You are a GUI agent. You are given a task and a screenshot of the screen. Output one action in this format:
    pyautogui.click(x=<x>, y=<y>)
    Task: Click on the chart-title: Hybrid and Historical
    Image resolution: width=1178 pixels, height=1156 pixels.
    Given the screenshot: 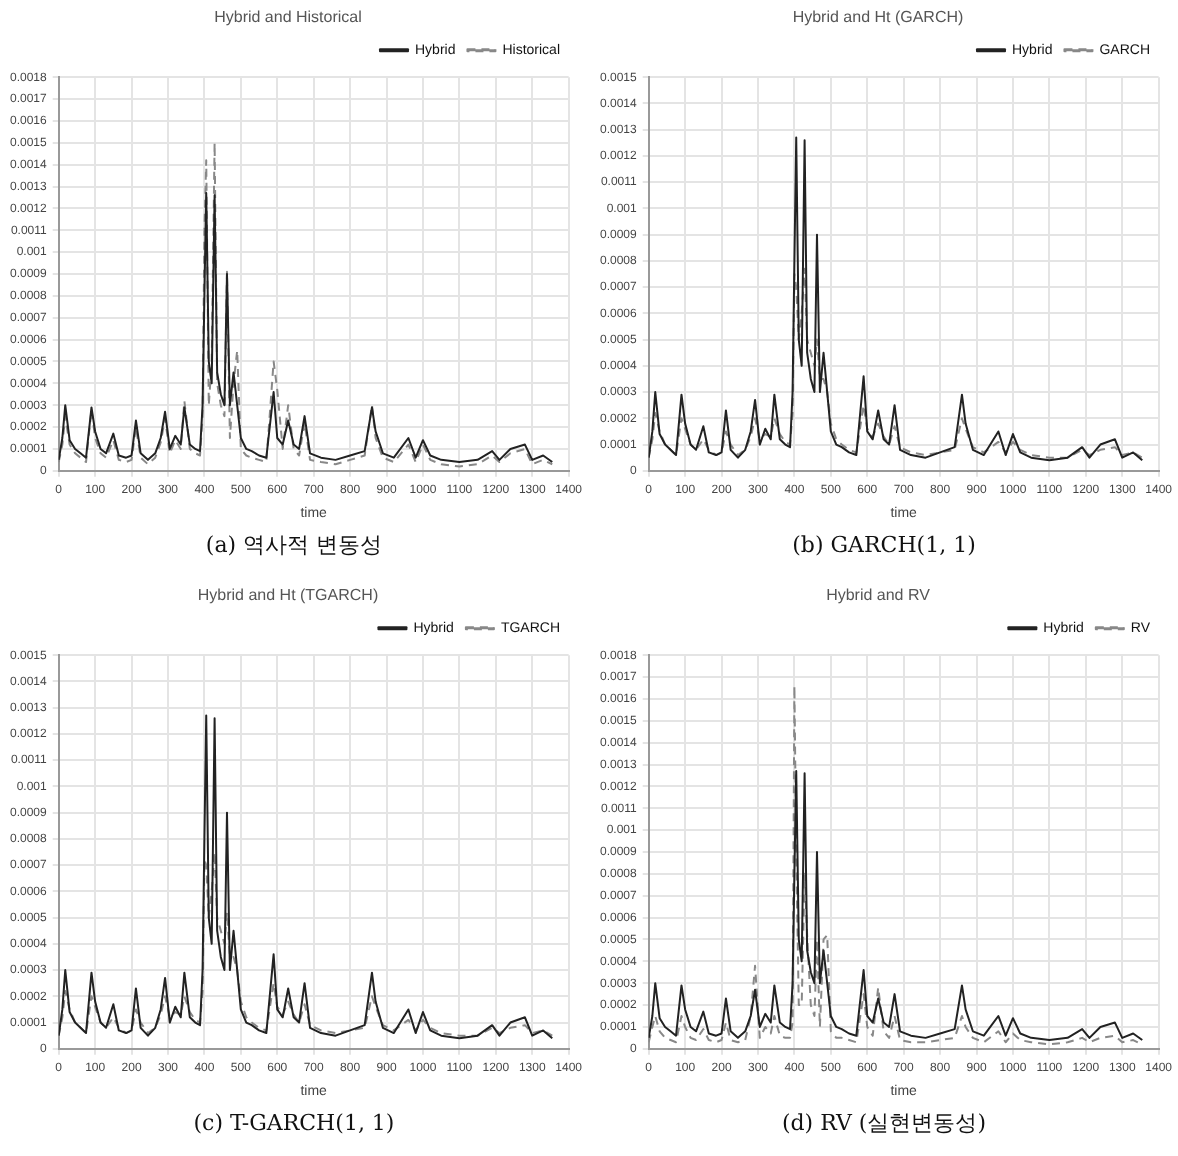 What is the action you would take?
    pyautogui.click(x=288, y=17)
    